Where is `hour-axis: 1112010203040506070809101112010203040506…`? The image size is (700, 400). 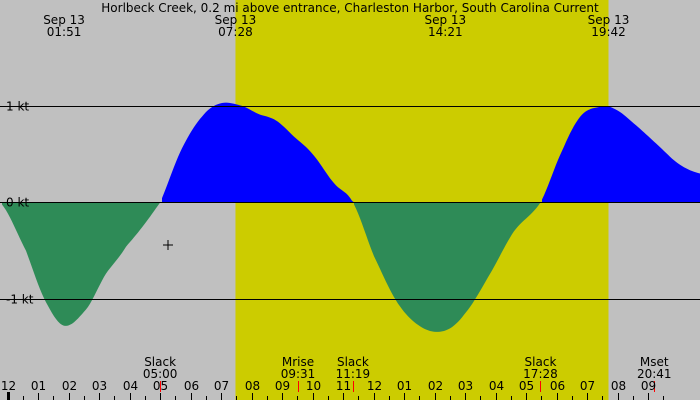
hour-axis: 1112010203040506070809101112010203040506… is located at coordinates (332, 389).